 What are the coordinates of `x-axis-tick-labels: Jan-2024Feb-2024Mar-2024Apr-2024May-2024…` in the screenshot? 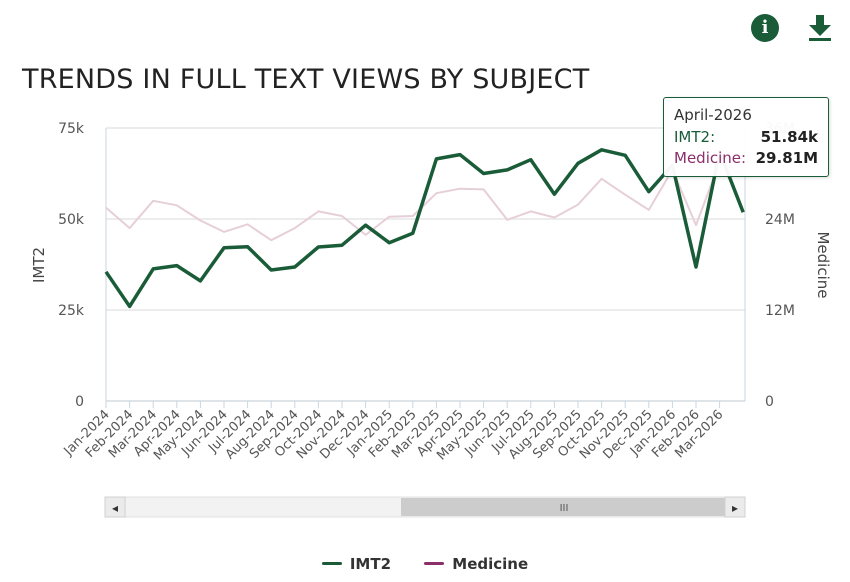 It's located at (393, 432).